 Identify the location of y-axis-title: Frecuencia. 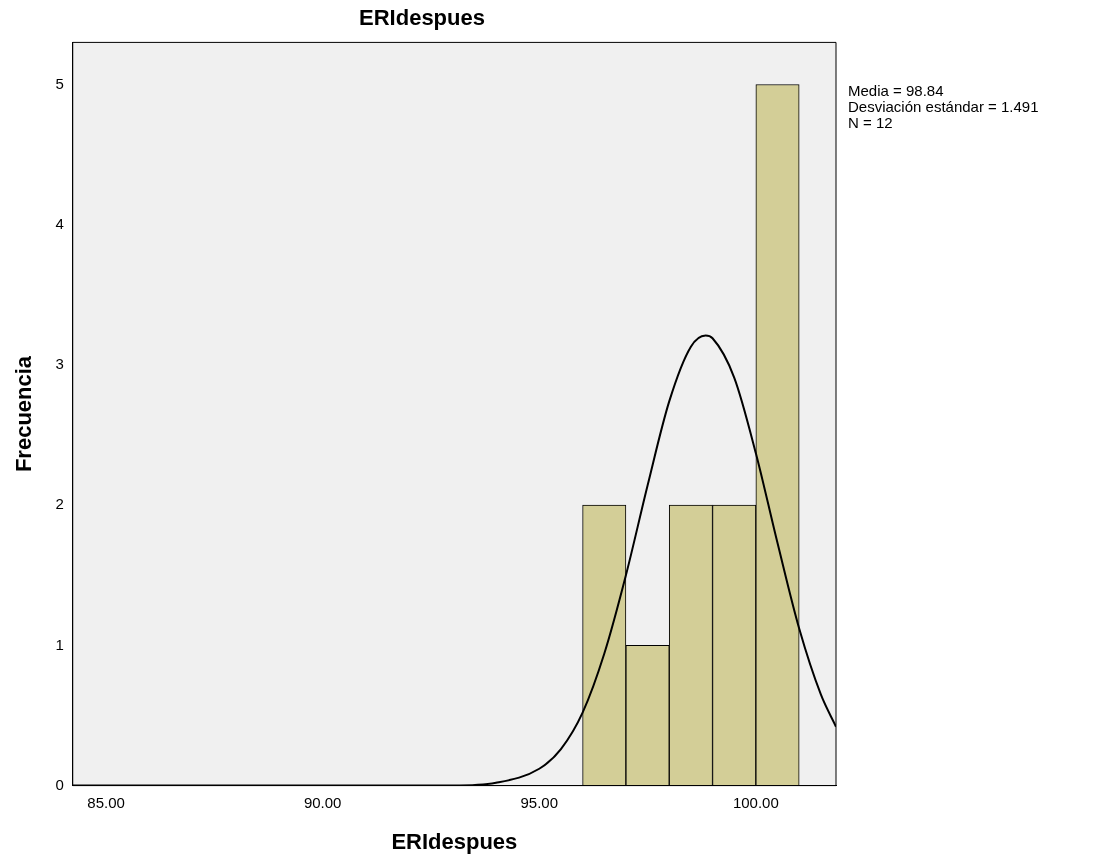
(24, 414).